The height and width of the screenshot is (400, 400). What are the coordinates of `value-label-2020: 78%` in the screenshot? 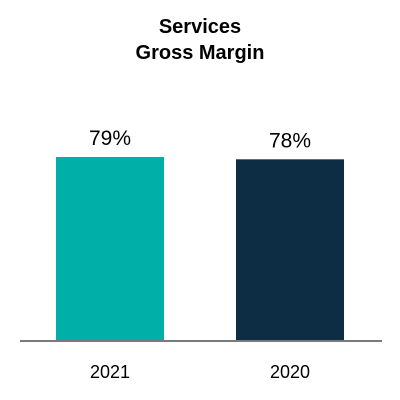 It's located at (290, 140).